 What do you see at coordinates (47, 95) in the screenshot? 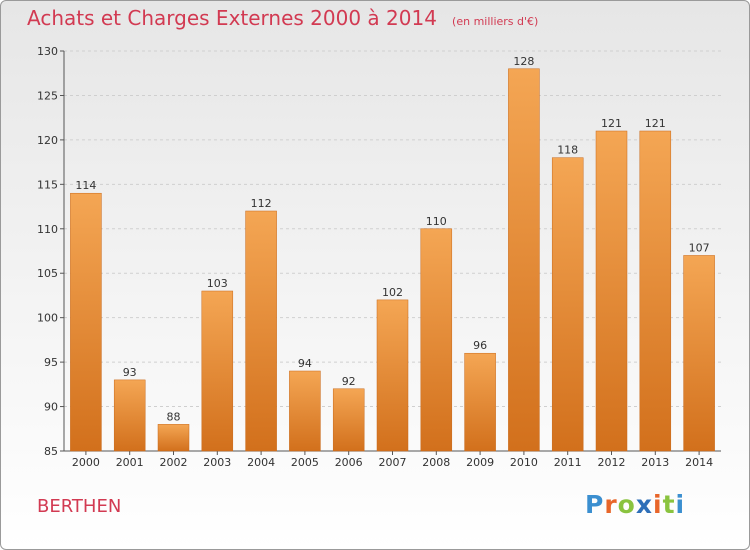
I see `y-tick-label: 125` at bounding box center [47, 95].